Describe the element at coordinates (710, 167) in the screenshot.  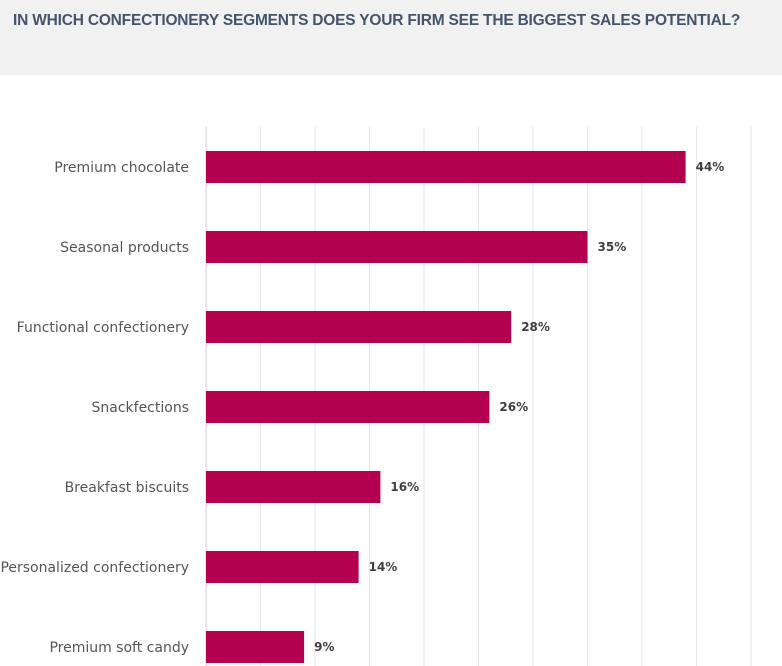
I see `data-label: 44%` at that location.